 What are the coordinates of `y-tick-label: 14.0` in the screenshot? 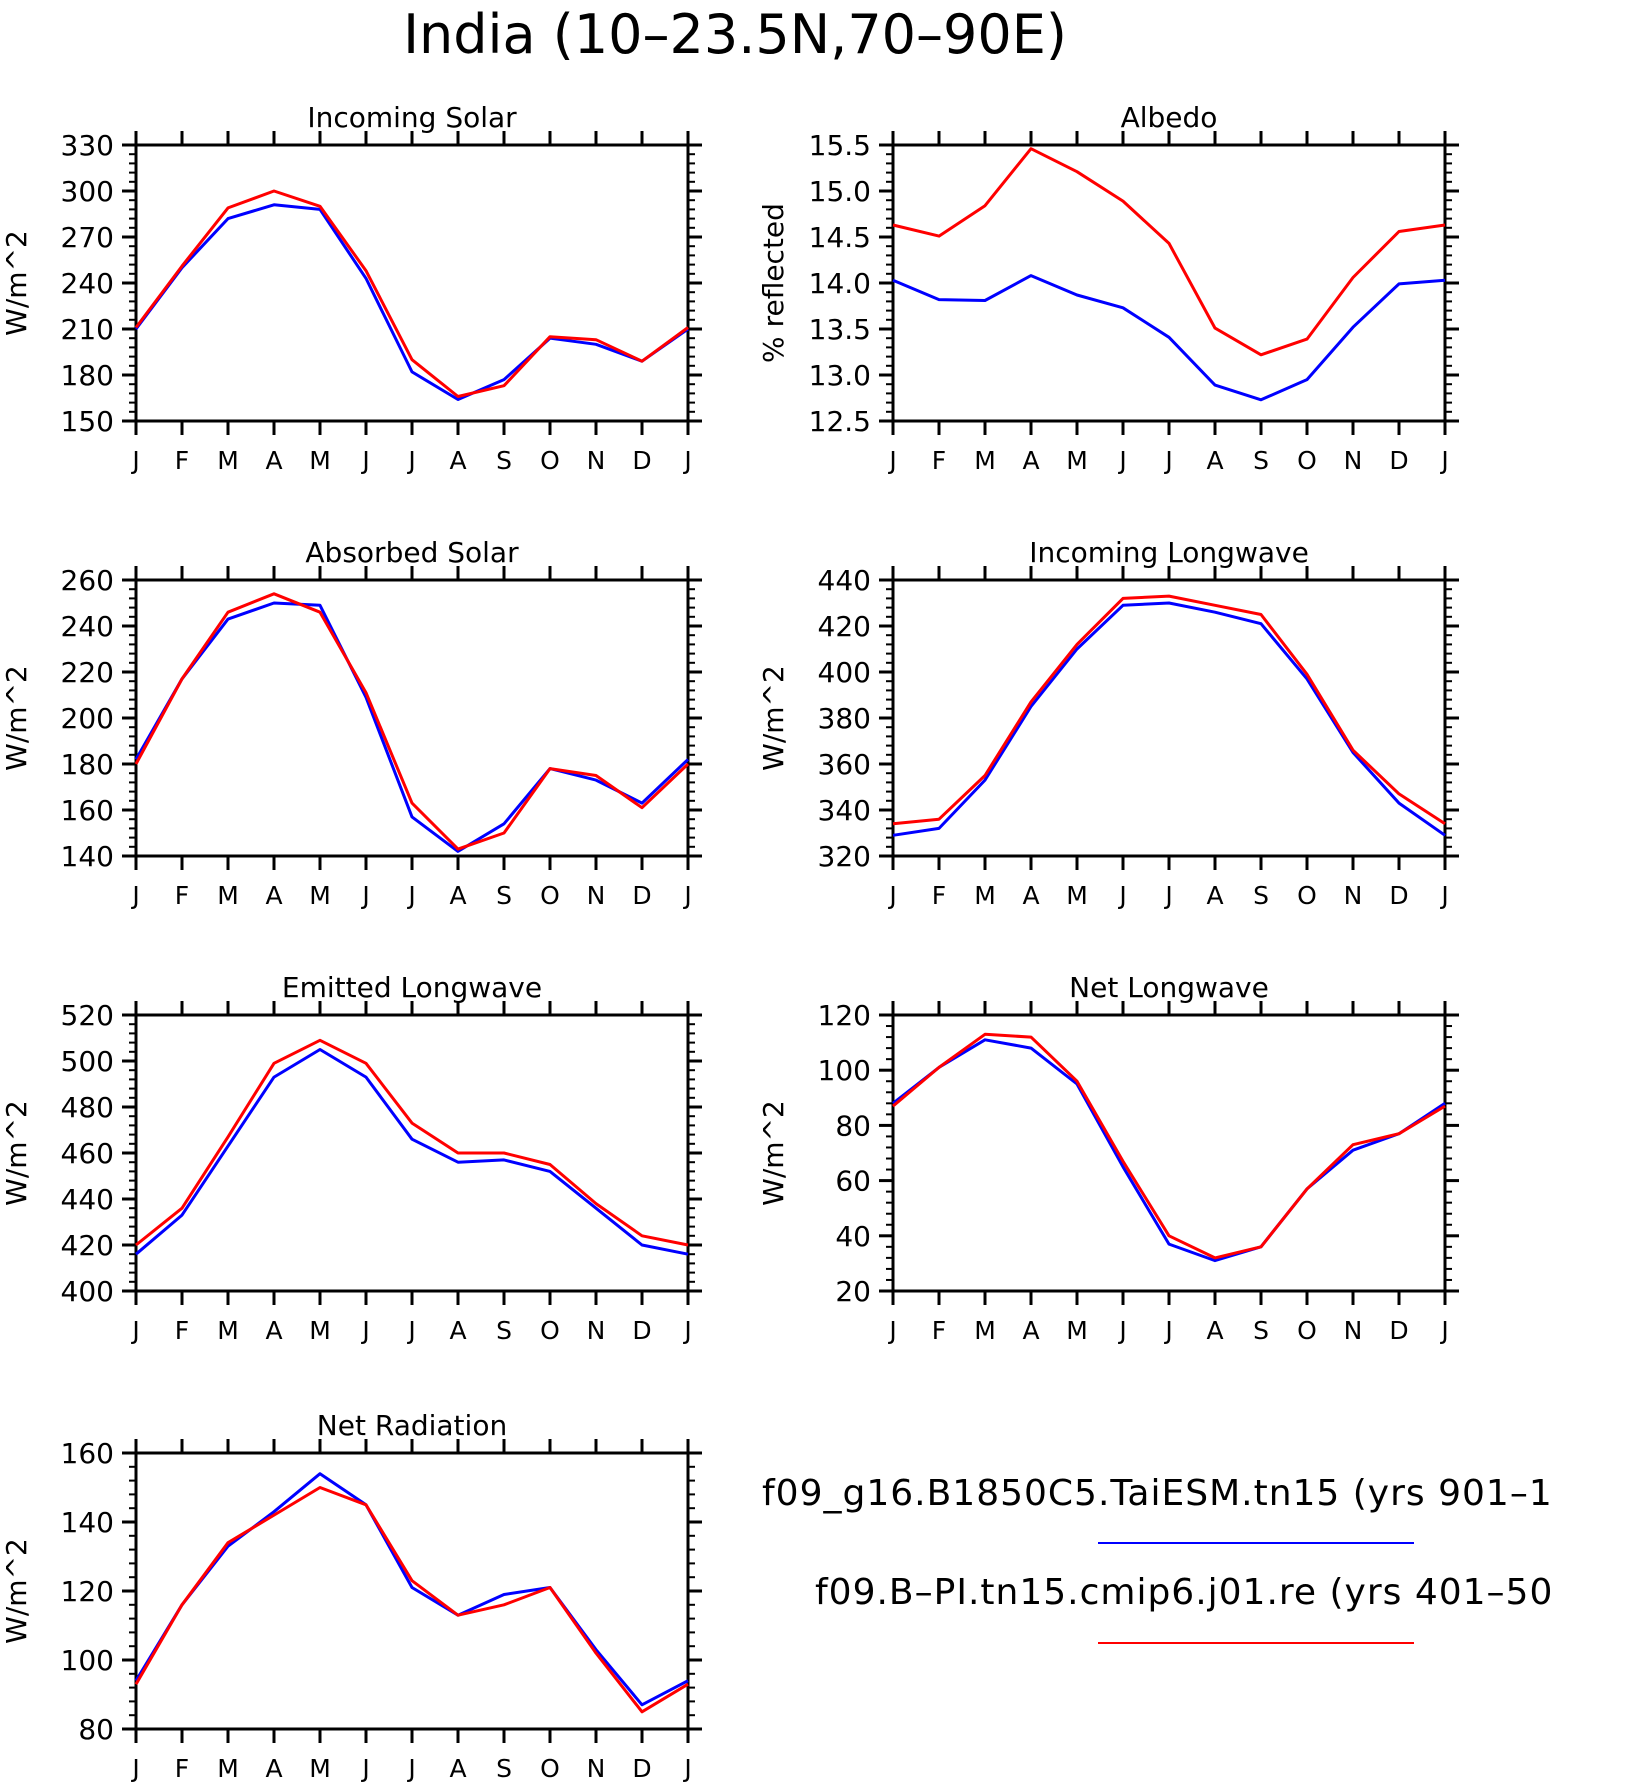 It's located at (840, 283).